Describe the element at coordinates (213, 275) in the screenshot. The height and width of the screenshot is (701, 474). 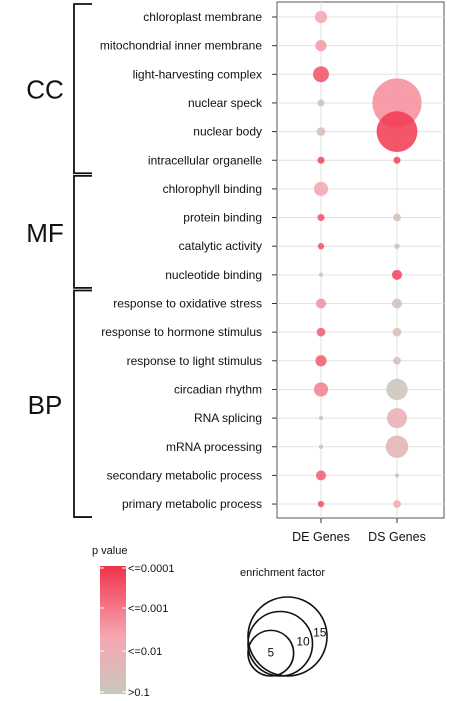
I see `row-label: nucleotide binding` at that location.